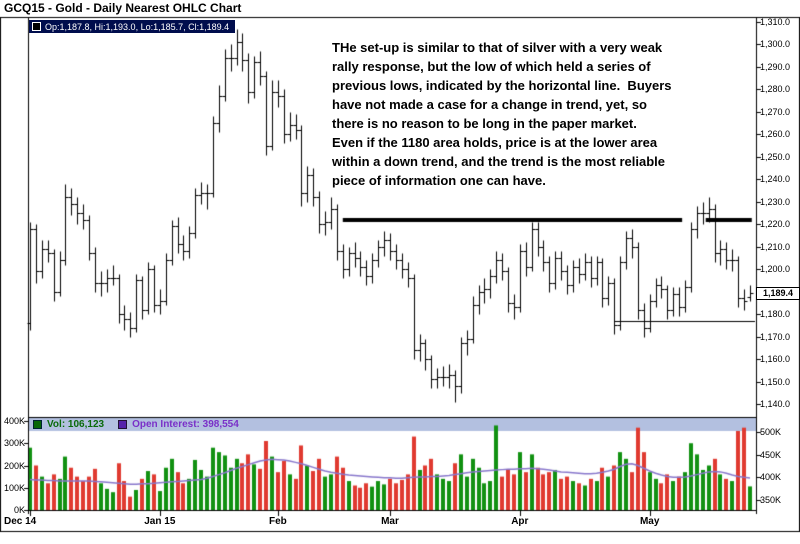  Describe the element at coordinates (36, 26) in the screenshot. I see `ohlc-series-swatch-icon` at that location.